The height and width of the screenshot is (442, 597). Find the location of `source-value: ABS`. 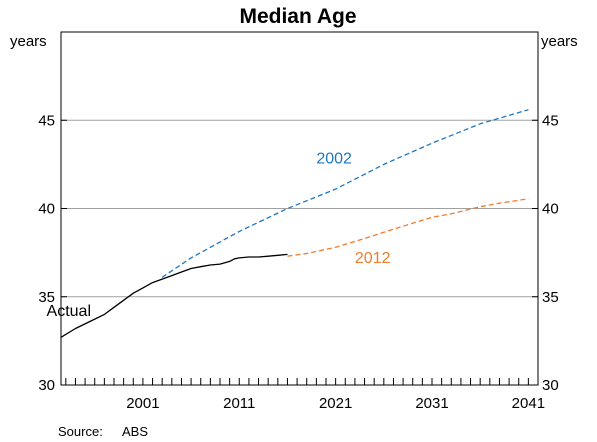

source-value: ABS is located at coordinates (135, 431).